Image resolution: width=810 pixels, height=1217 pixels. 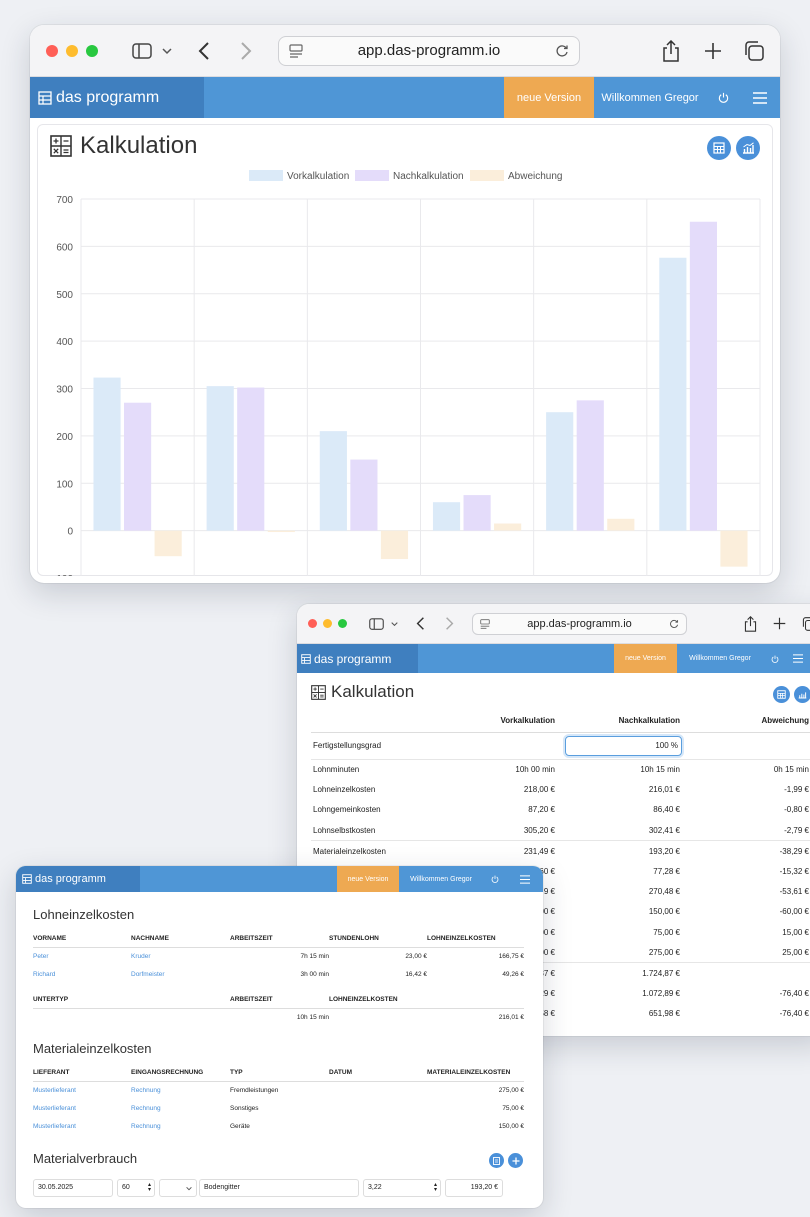 I want to click on unit-select, so click(x=178, y=1188).